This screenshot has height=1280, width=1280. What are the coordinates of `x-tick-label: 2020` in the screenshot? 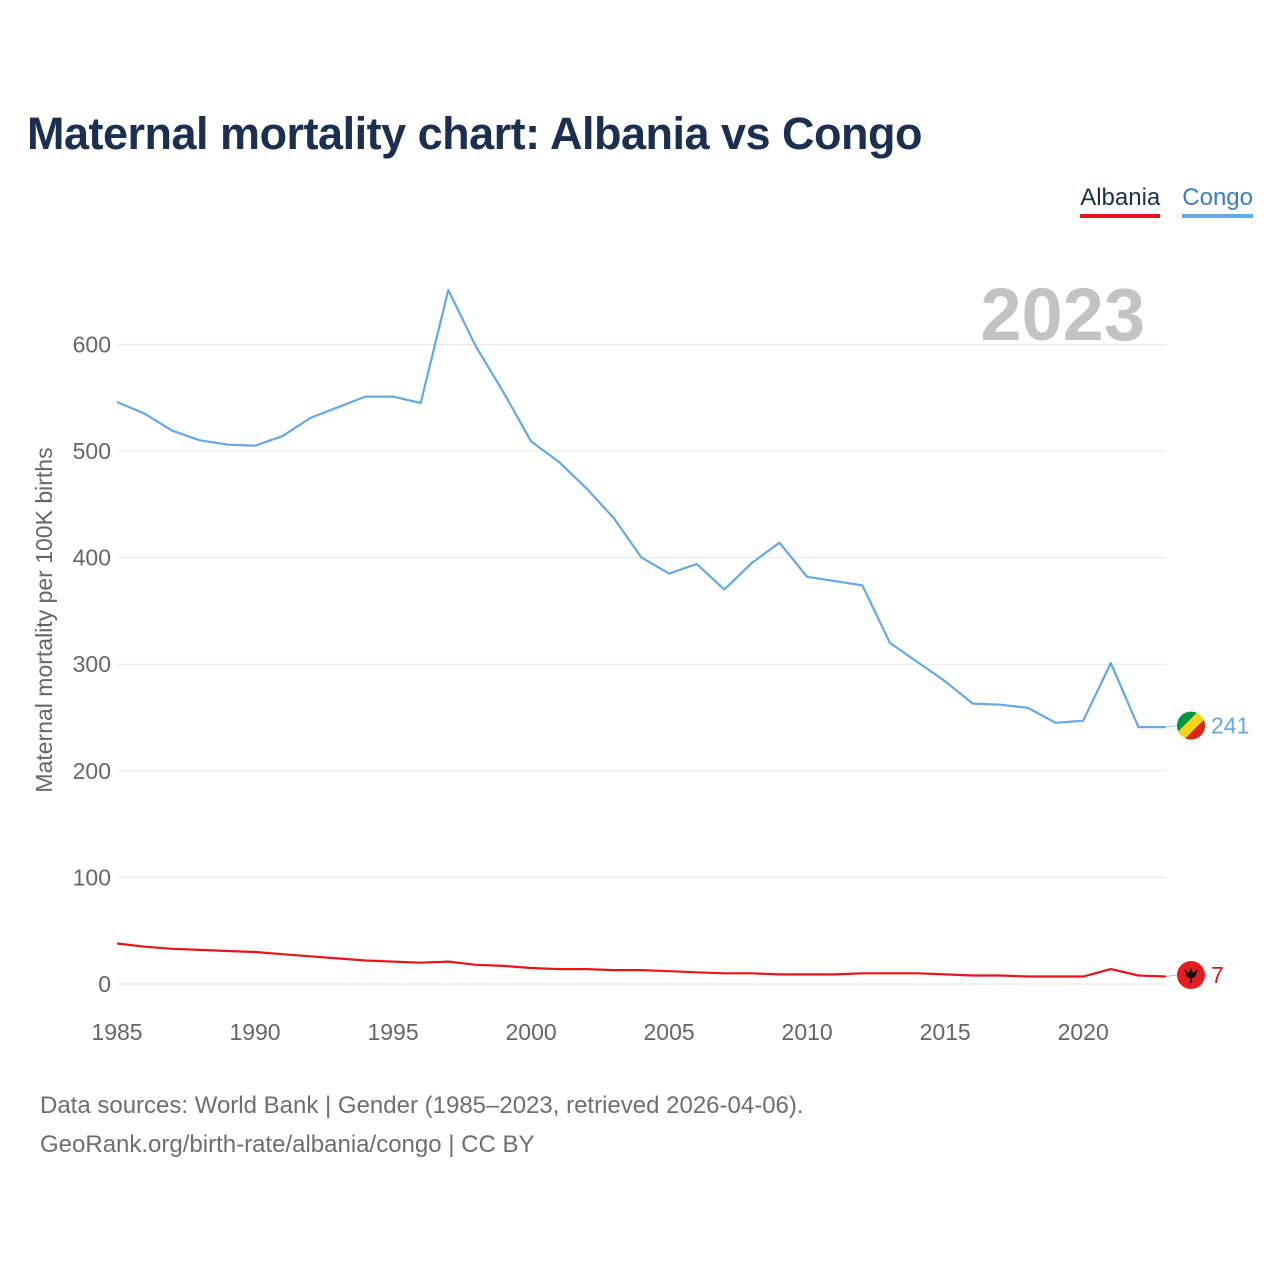 It's located at (1083, 1032).